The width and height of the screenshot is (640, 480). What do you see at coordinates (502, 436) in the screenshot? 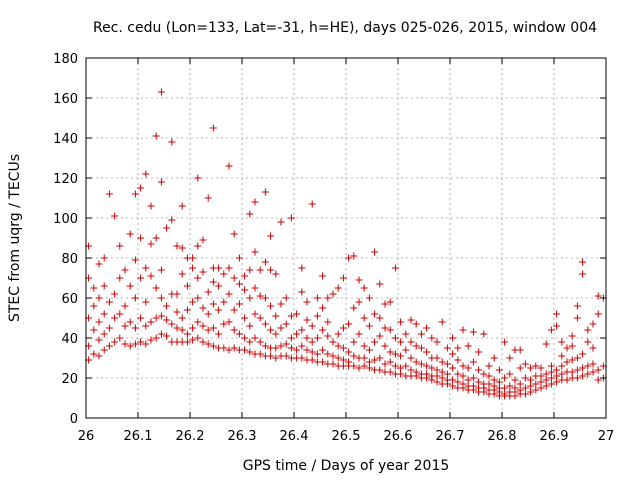
I see `x-tick-label: 26.8` at bounding box center [502, 436].